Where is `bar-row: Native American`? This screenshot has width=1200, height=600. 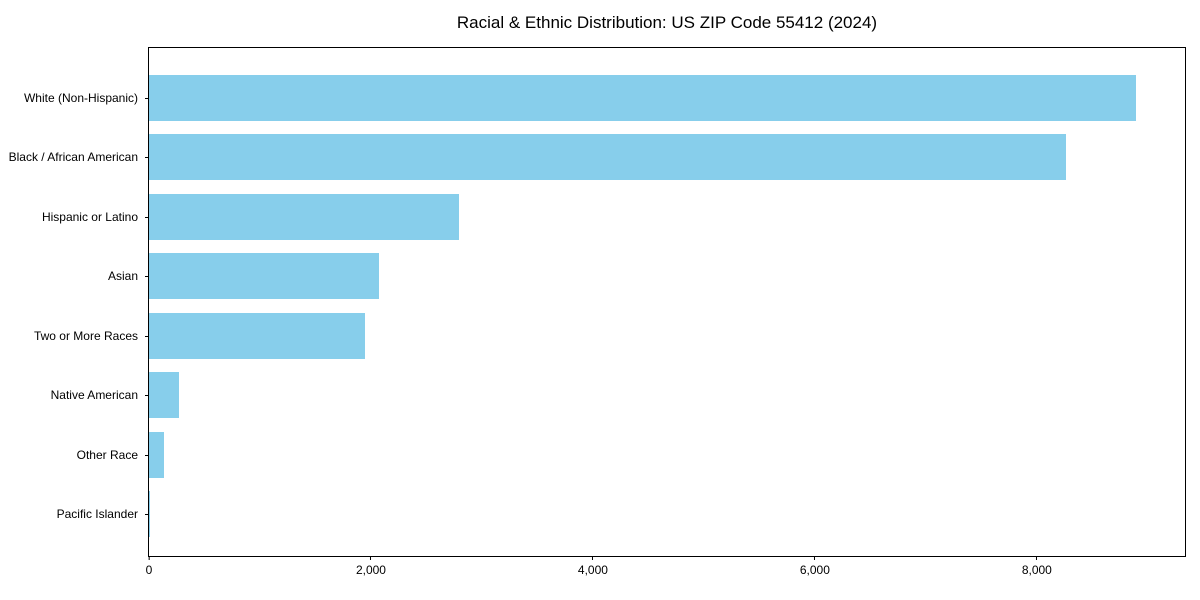
bar-row: Native American is located at coordinates (618, 396).